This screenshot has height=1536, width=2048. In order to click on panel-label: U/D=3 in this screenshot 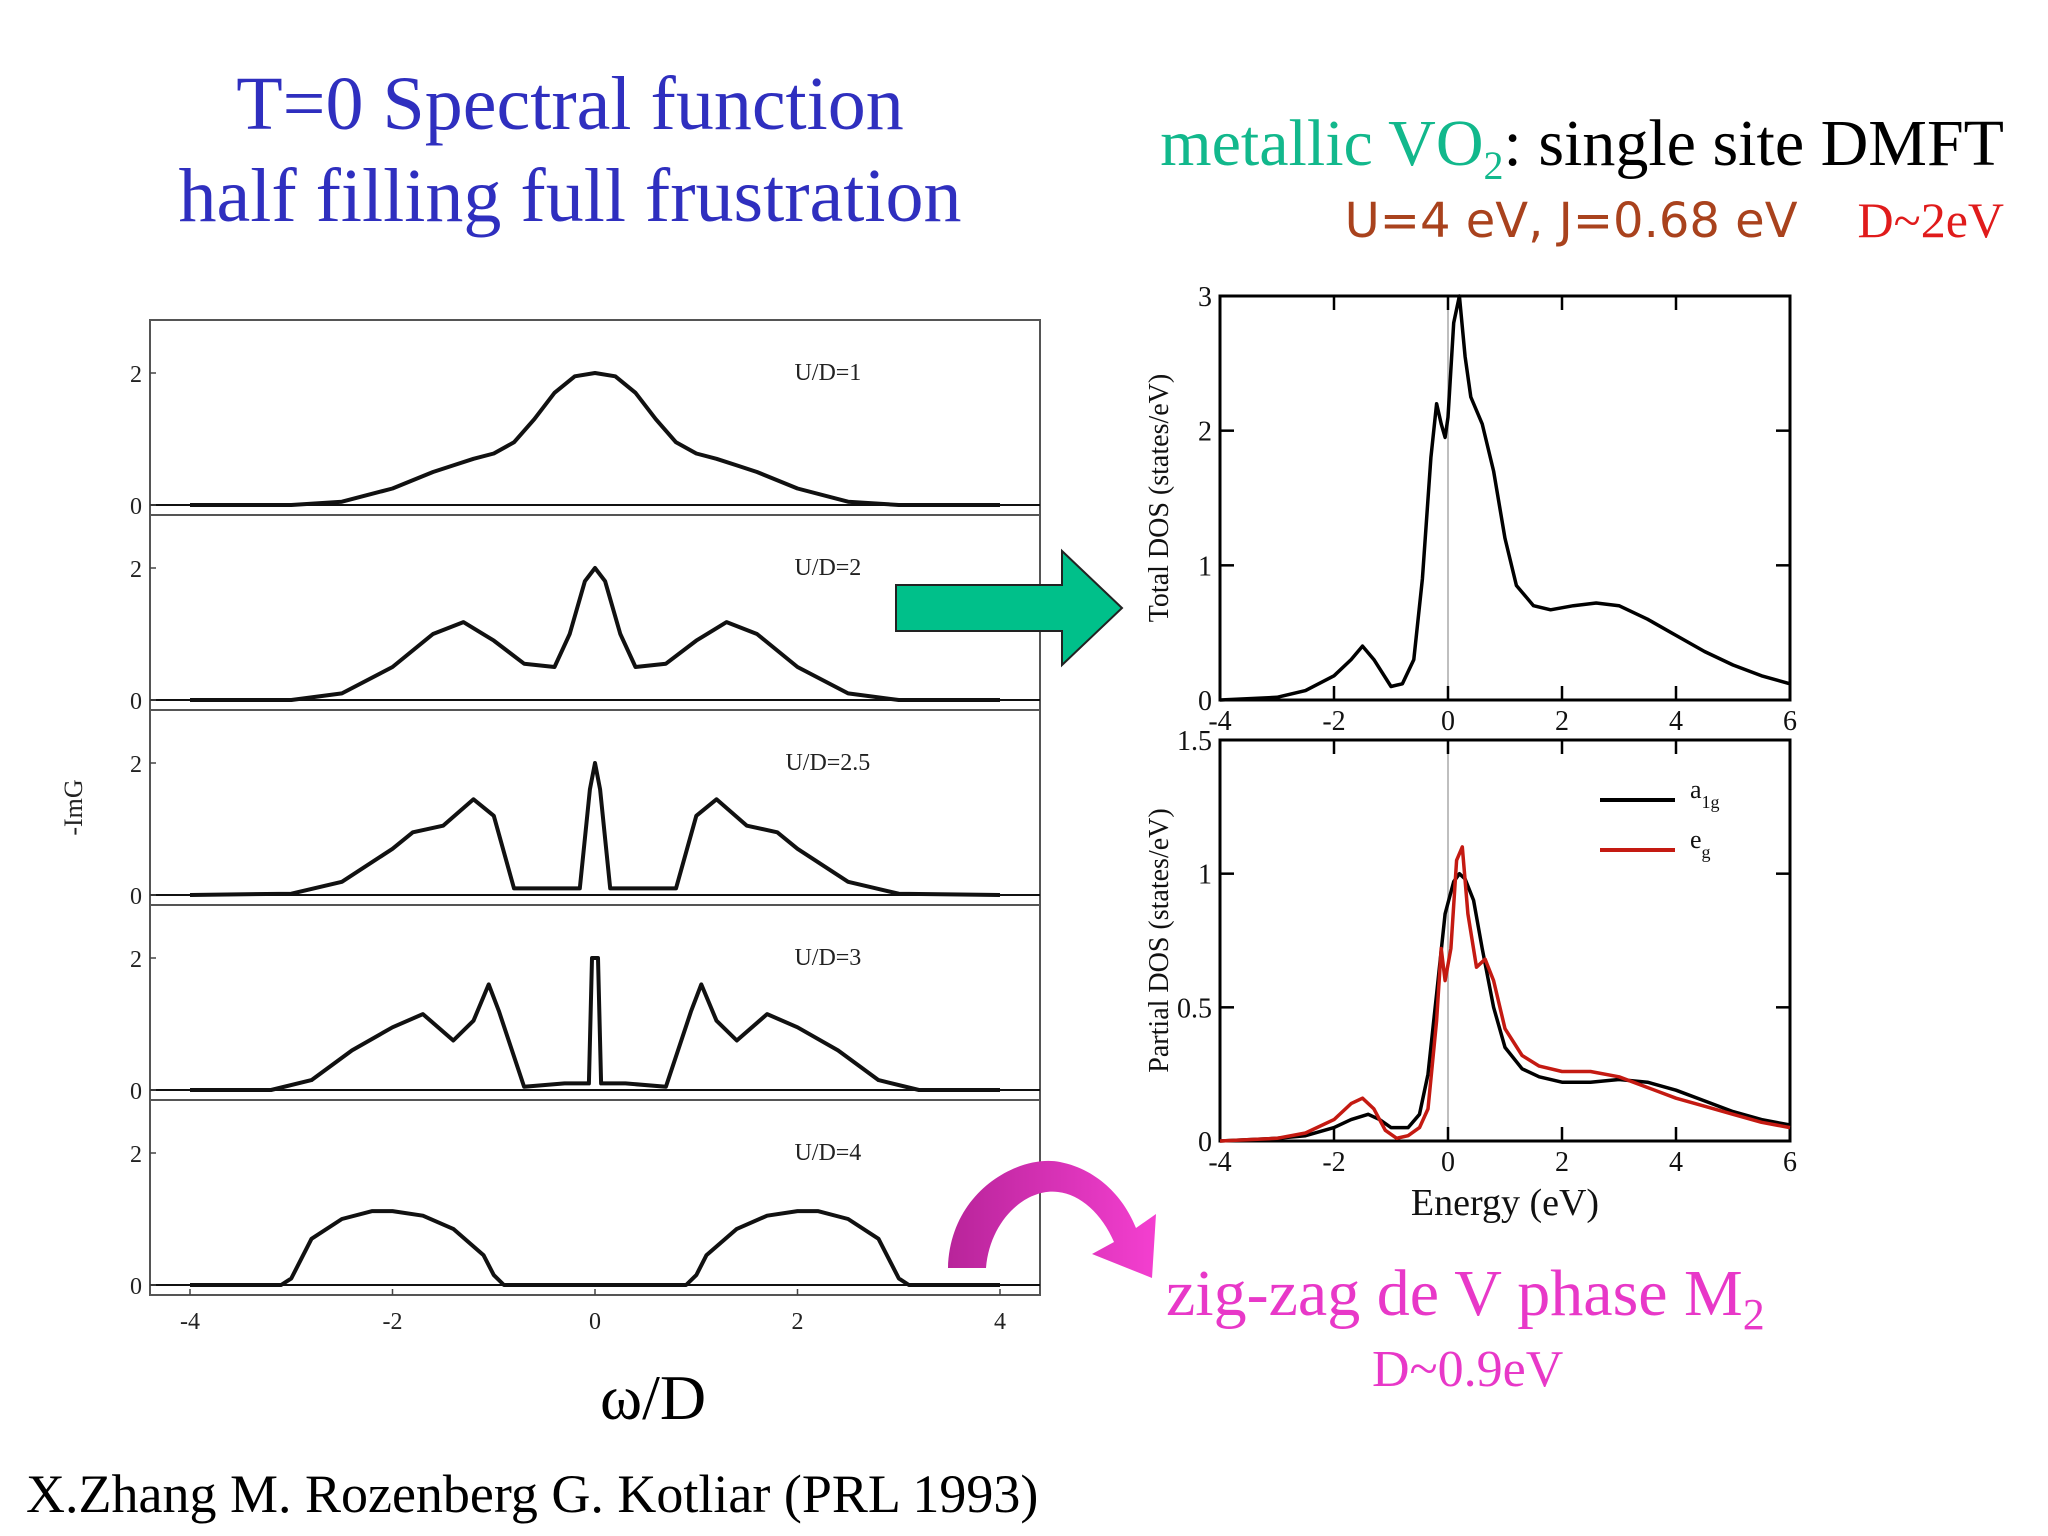, I will do `click(827, 958)`.